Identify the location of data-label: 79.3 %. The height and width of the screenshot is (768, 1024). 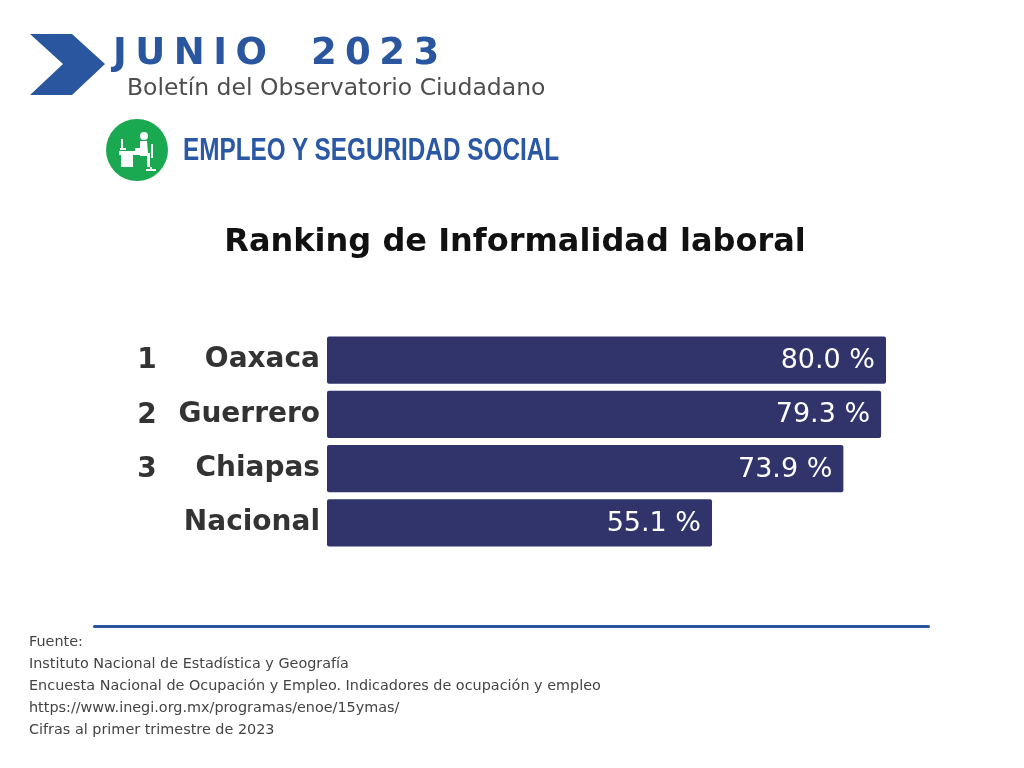
(823, 413).